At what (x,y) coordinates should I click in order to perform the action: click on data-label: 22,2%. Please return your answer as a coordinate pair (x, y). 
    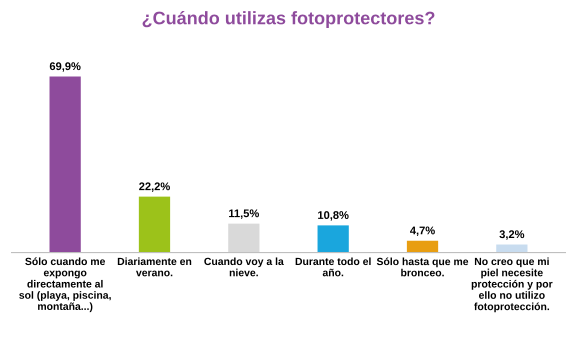
    Looking at the image, I should click on (154, 187).